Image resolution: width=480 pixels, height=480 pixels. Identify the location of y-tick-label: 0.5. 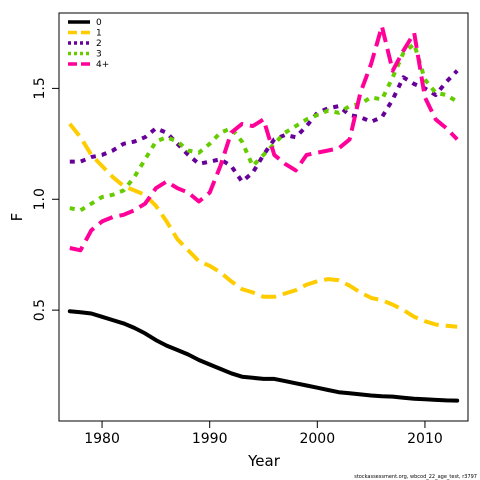
(40, 310).